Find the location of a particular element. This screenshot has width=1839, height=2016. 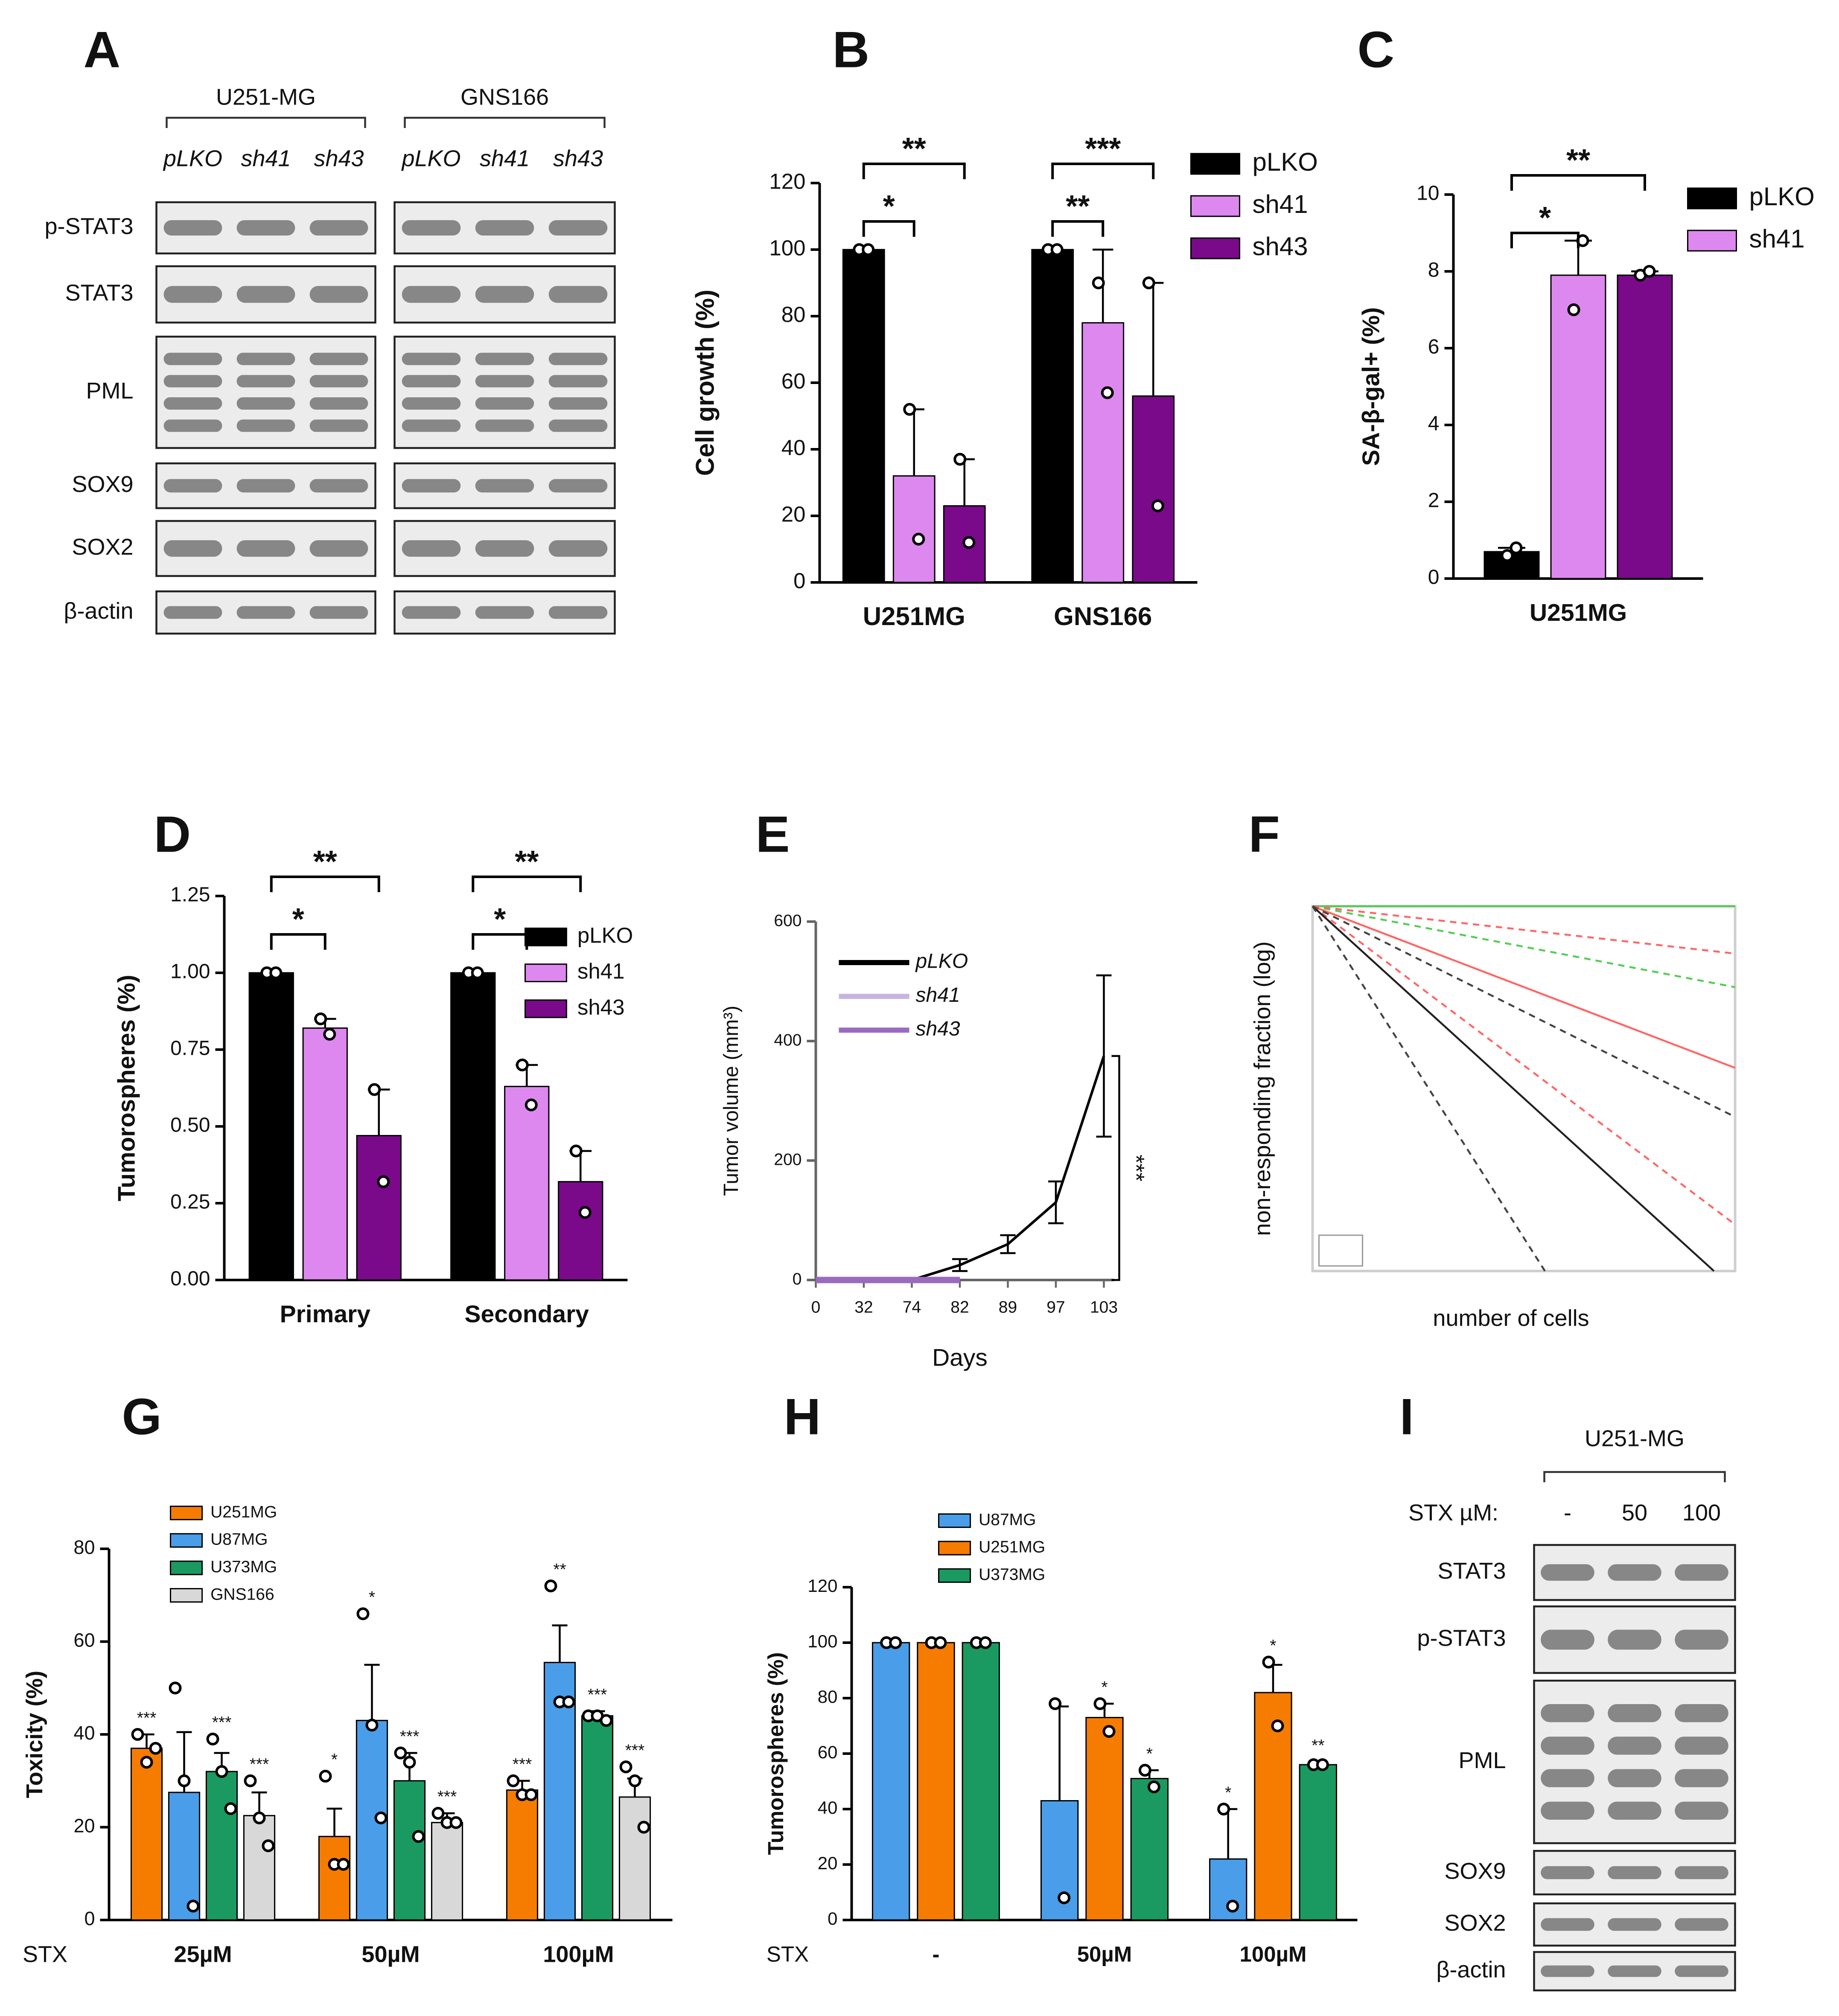

y-tick-label: 4 is located at coordinates (1434, 424).